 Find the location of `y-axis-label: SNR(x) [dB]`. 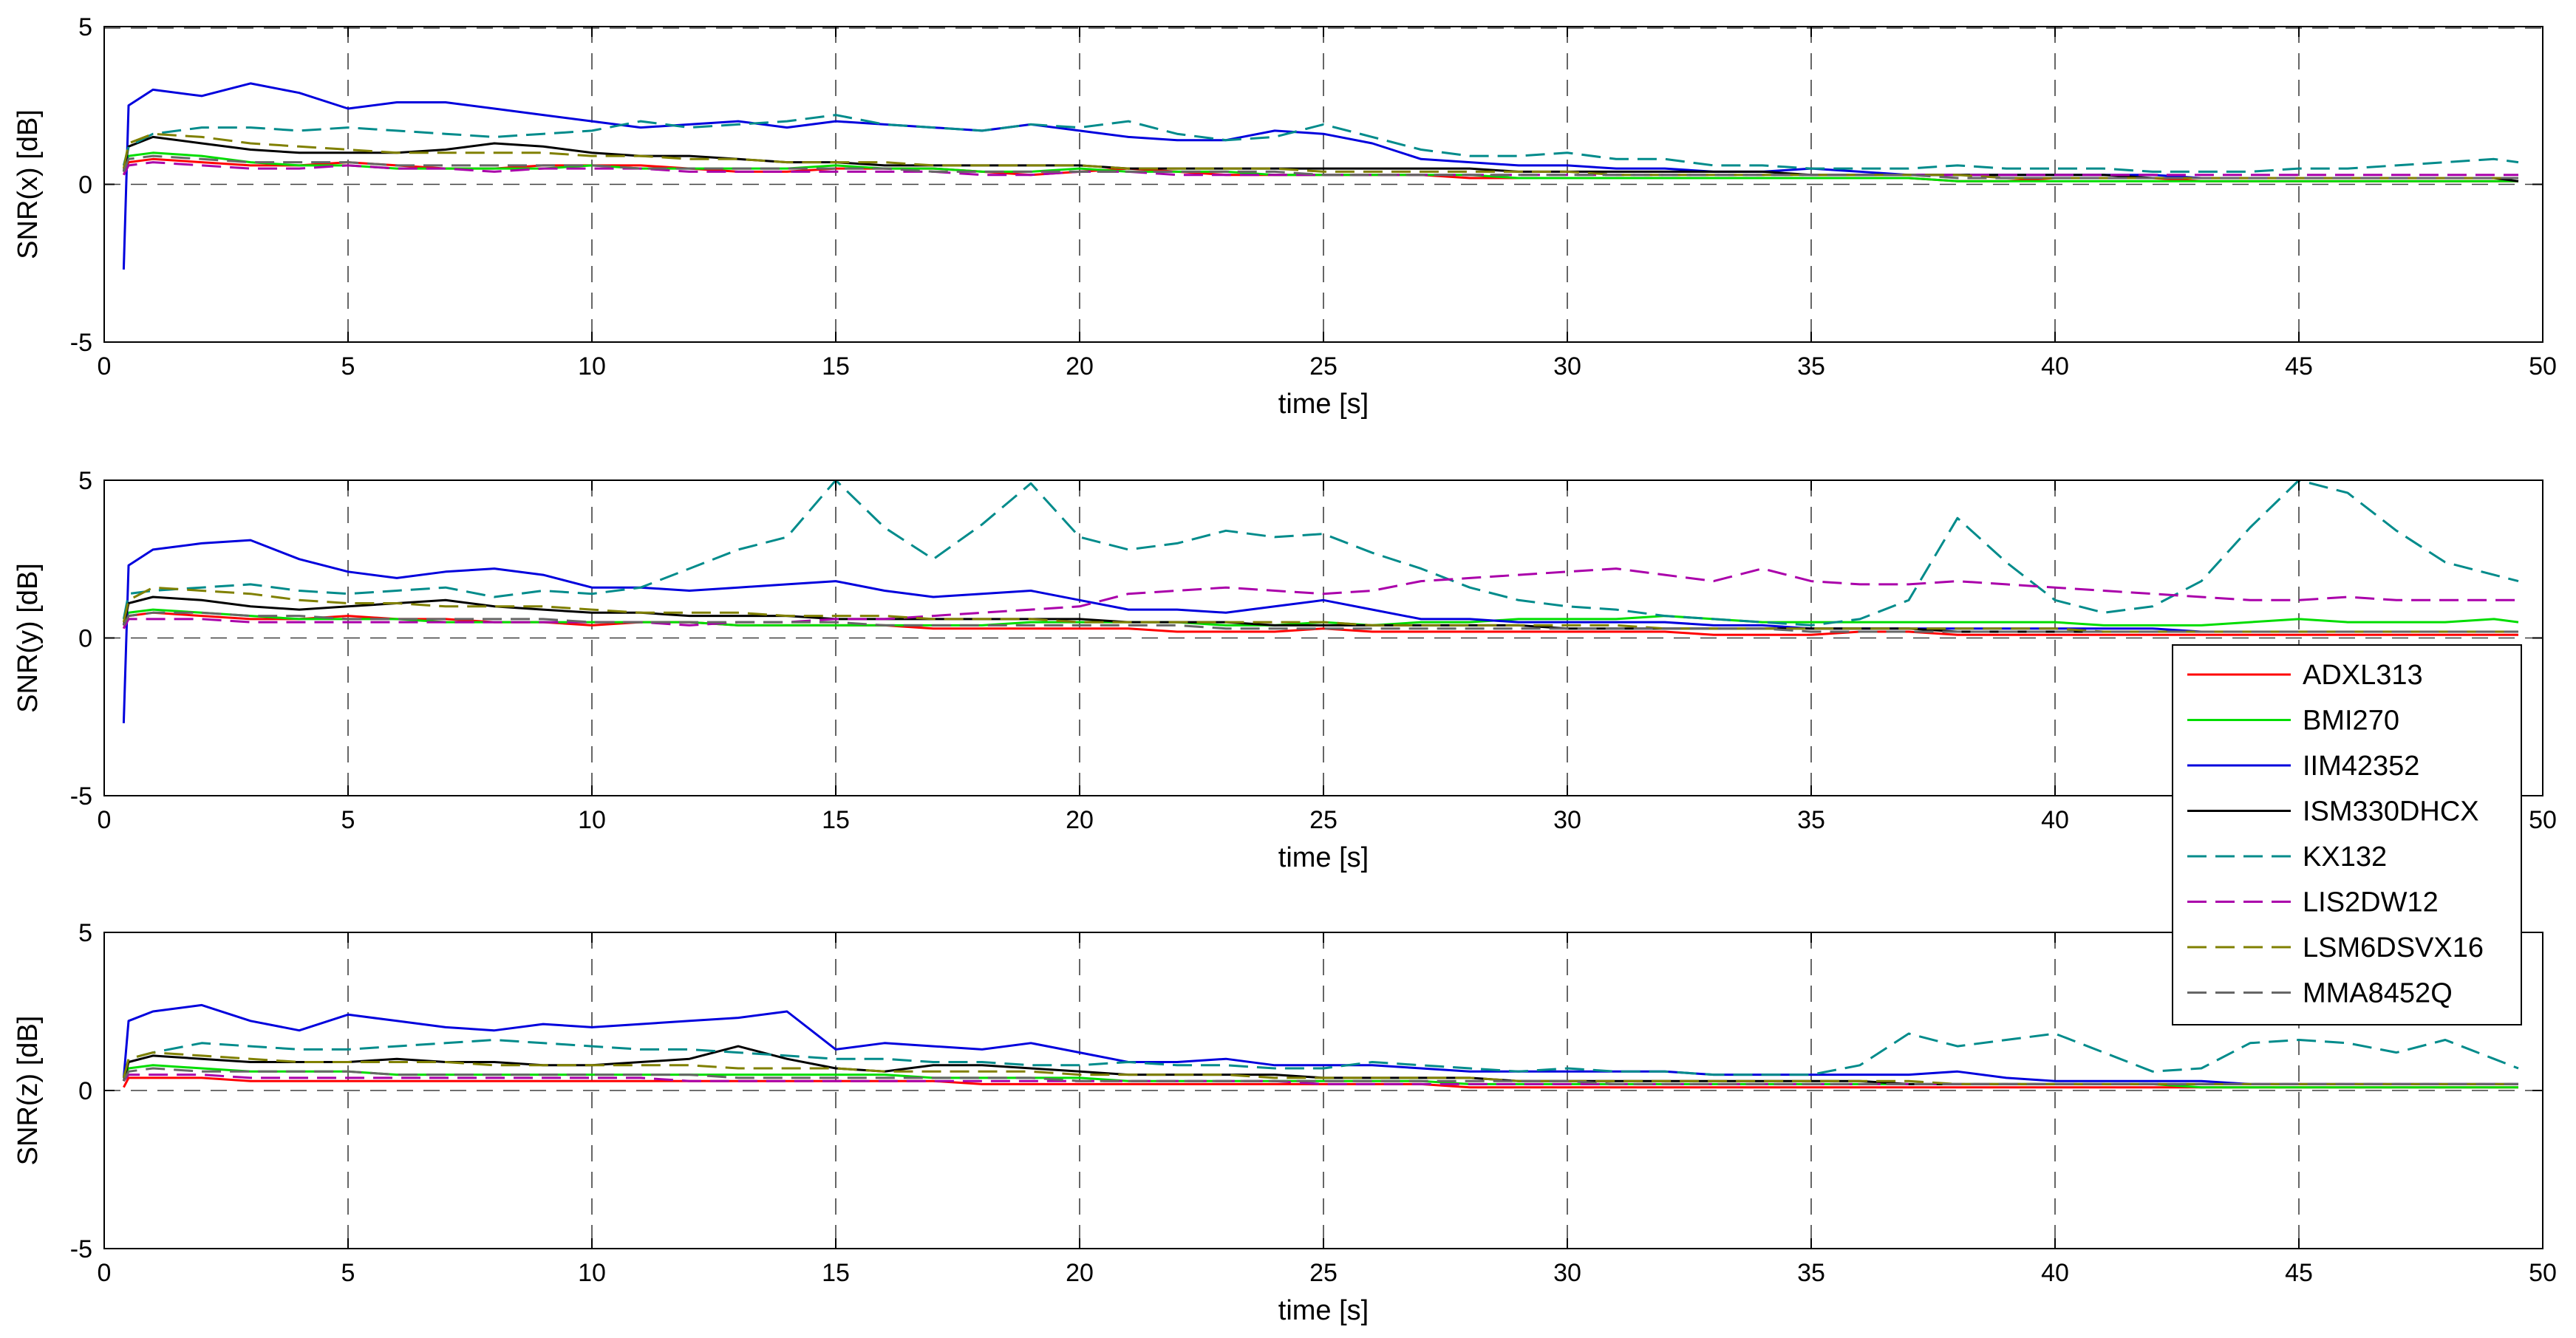

y-axis-label: SNR(x) [dB] is located at coordinates (28, 184).